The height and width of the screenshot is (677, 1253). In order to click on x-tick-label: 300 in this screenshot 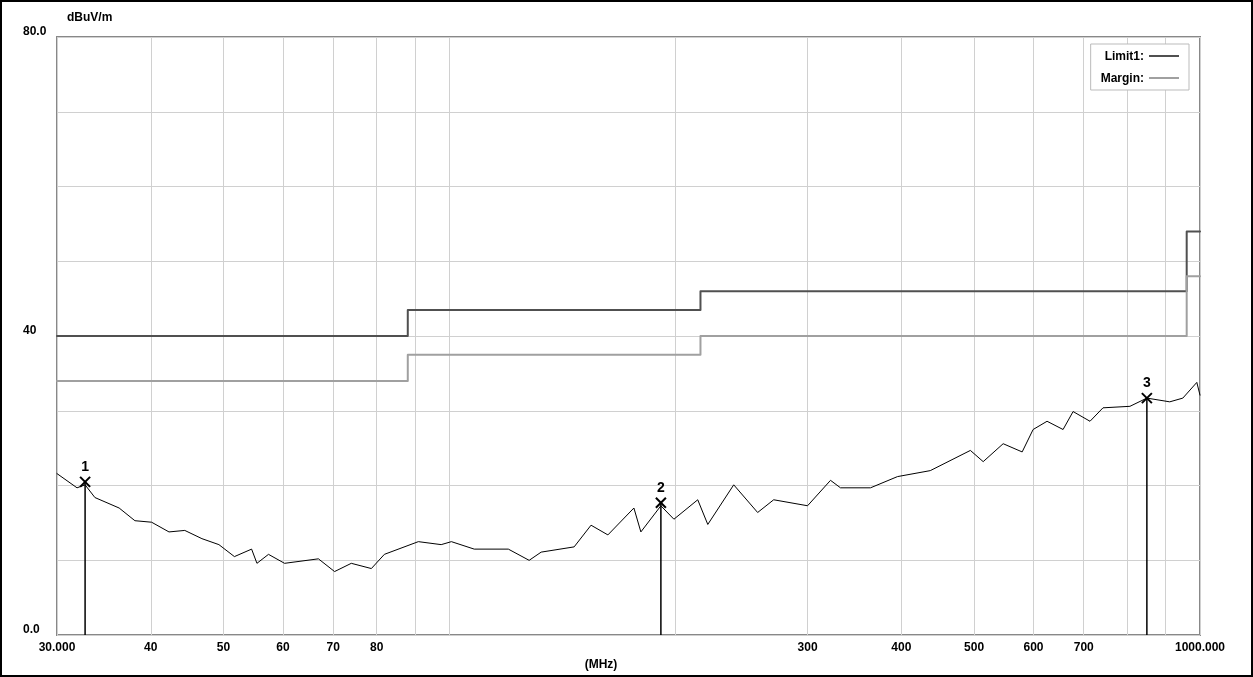, I will do `click(807, 647)`.